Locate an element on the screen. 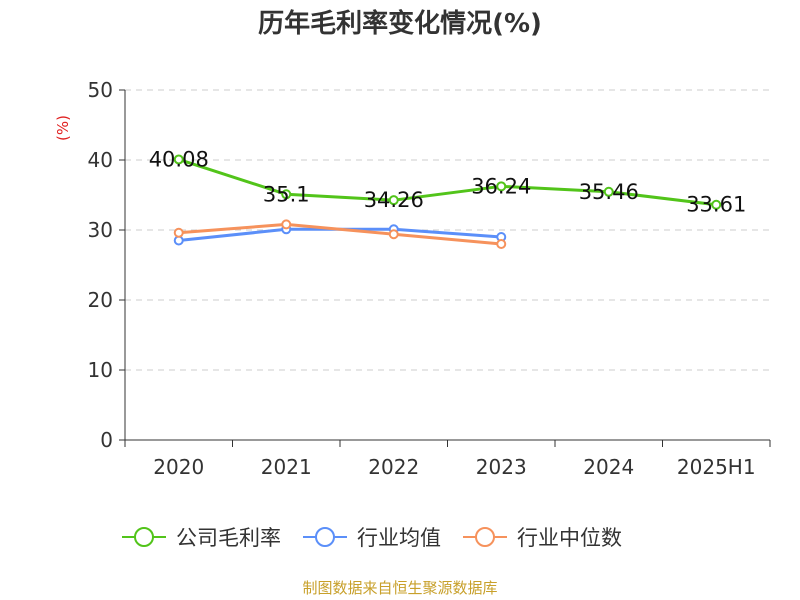 This screenshot has width=800, height=600. source-note: 制图数据来自恒生聚源数据库 is located at coordinates (400, 588).